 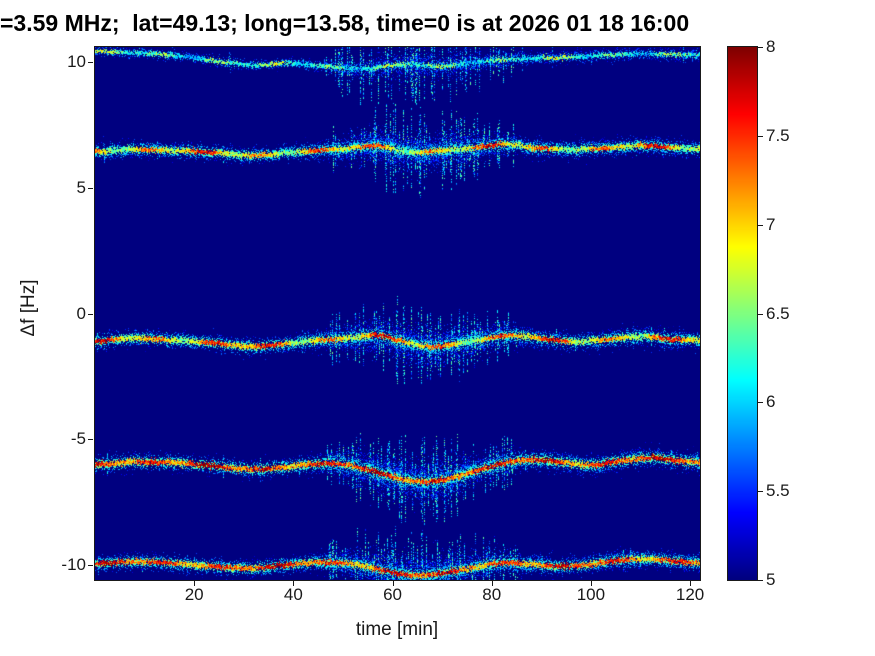 I want to click on y-tick-label: -10, so click(x=73, y=564).